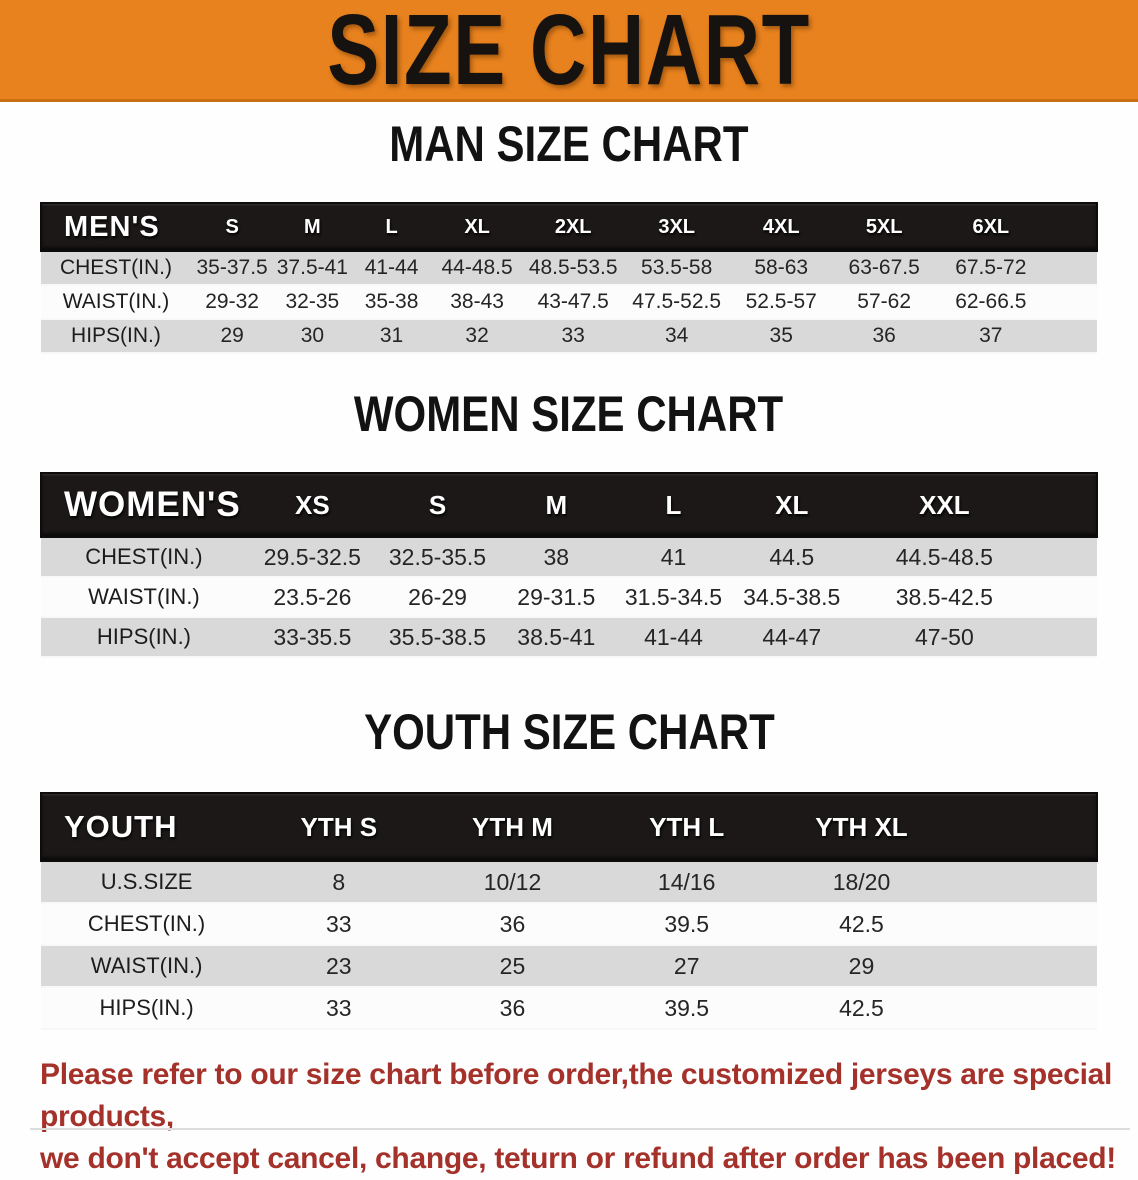 Image resolution: width=1138 pixels, height=1180 pixels. I want to click on section-title-text: YOUTH SIZE CHART, so click(569, 732).